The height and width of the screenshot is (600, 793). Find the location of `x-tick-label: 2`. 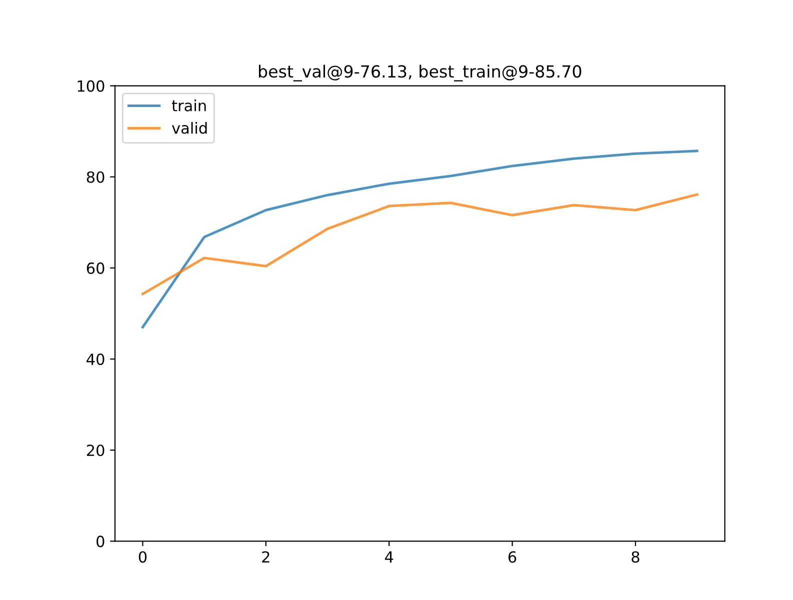

x-tick-label: 2 is located at coordinates (266, 557).